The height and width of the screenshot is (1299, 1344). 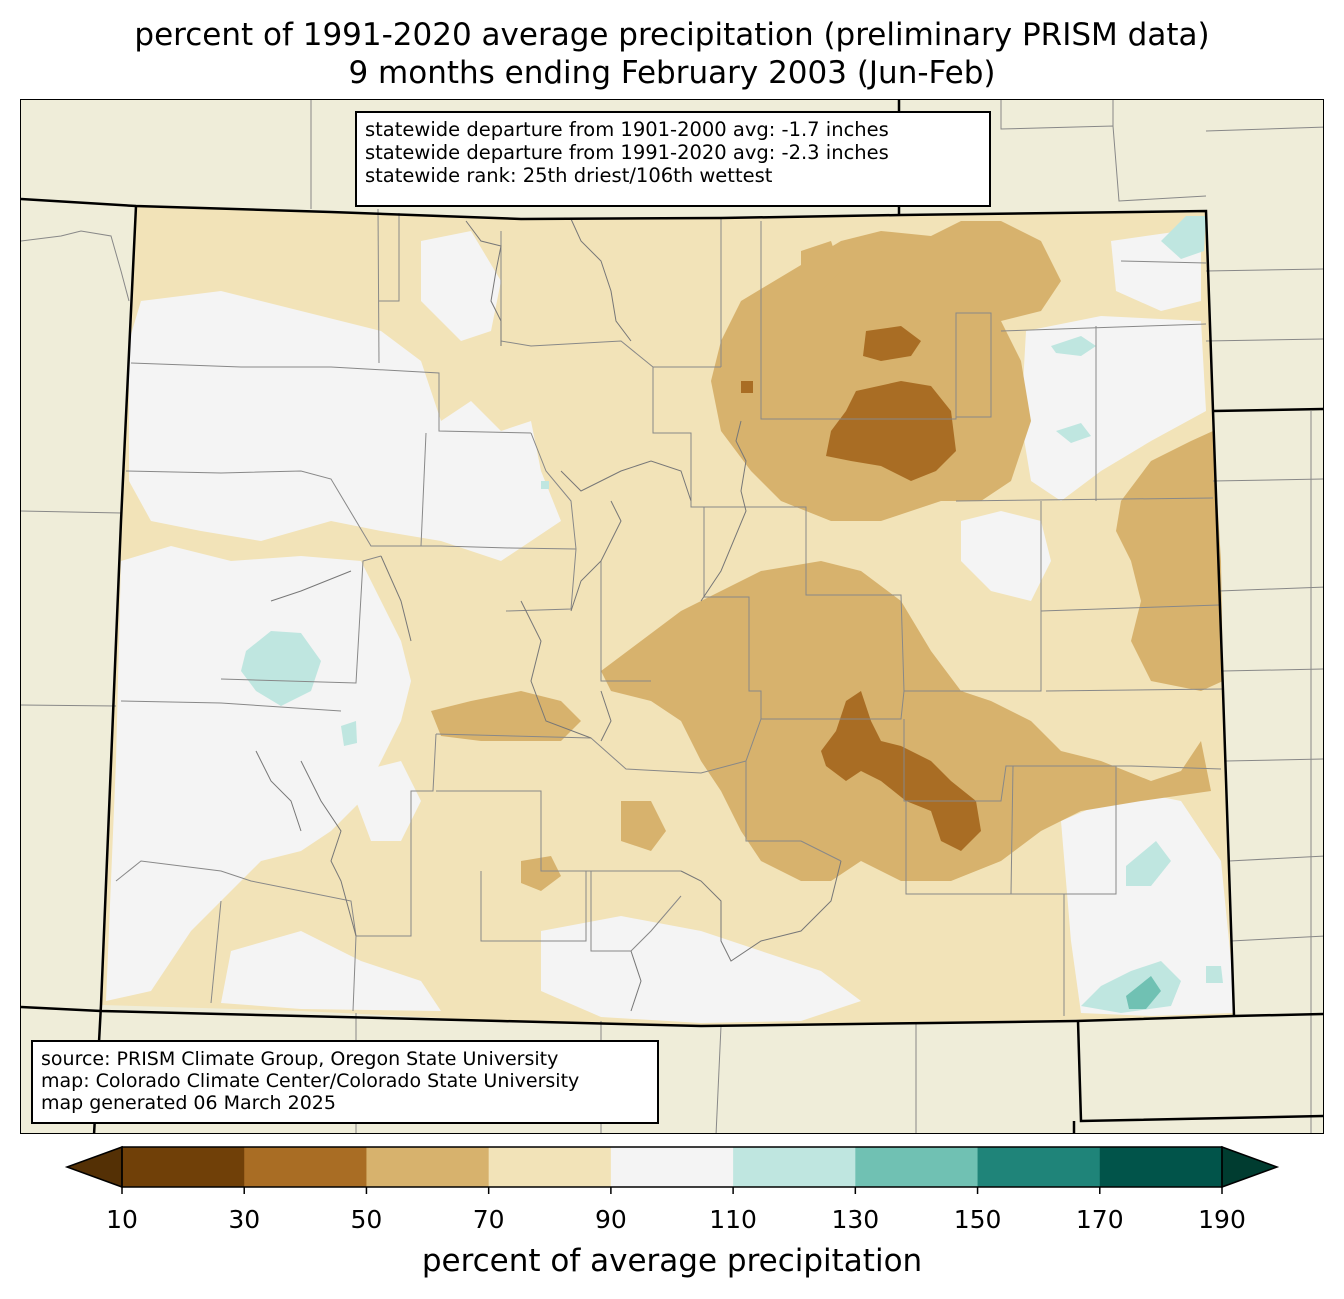 I want to click on colorbar-outline, so click(x=672, y=1167).